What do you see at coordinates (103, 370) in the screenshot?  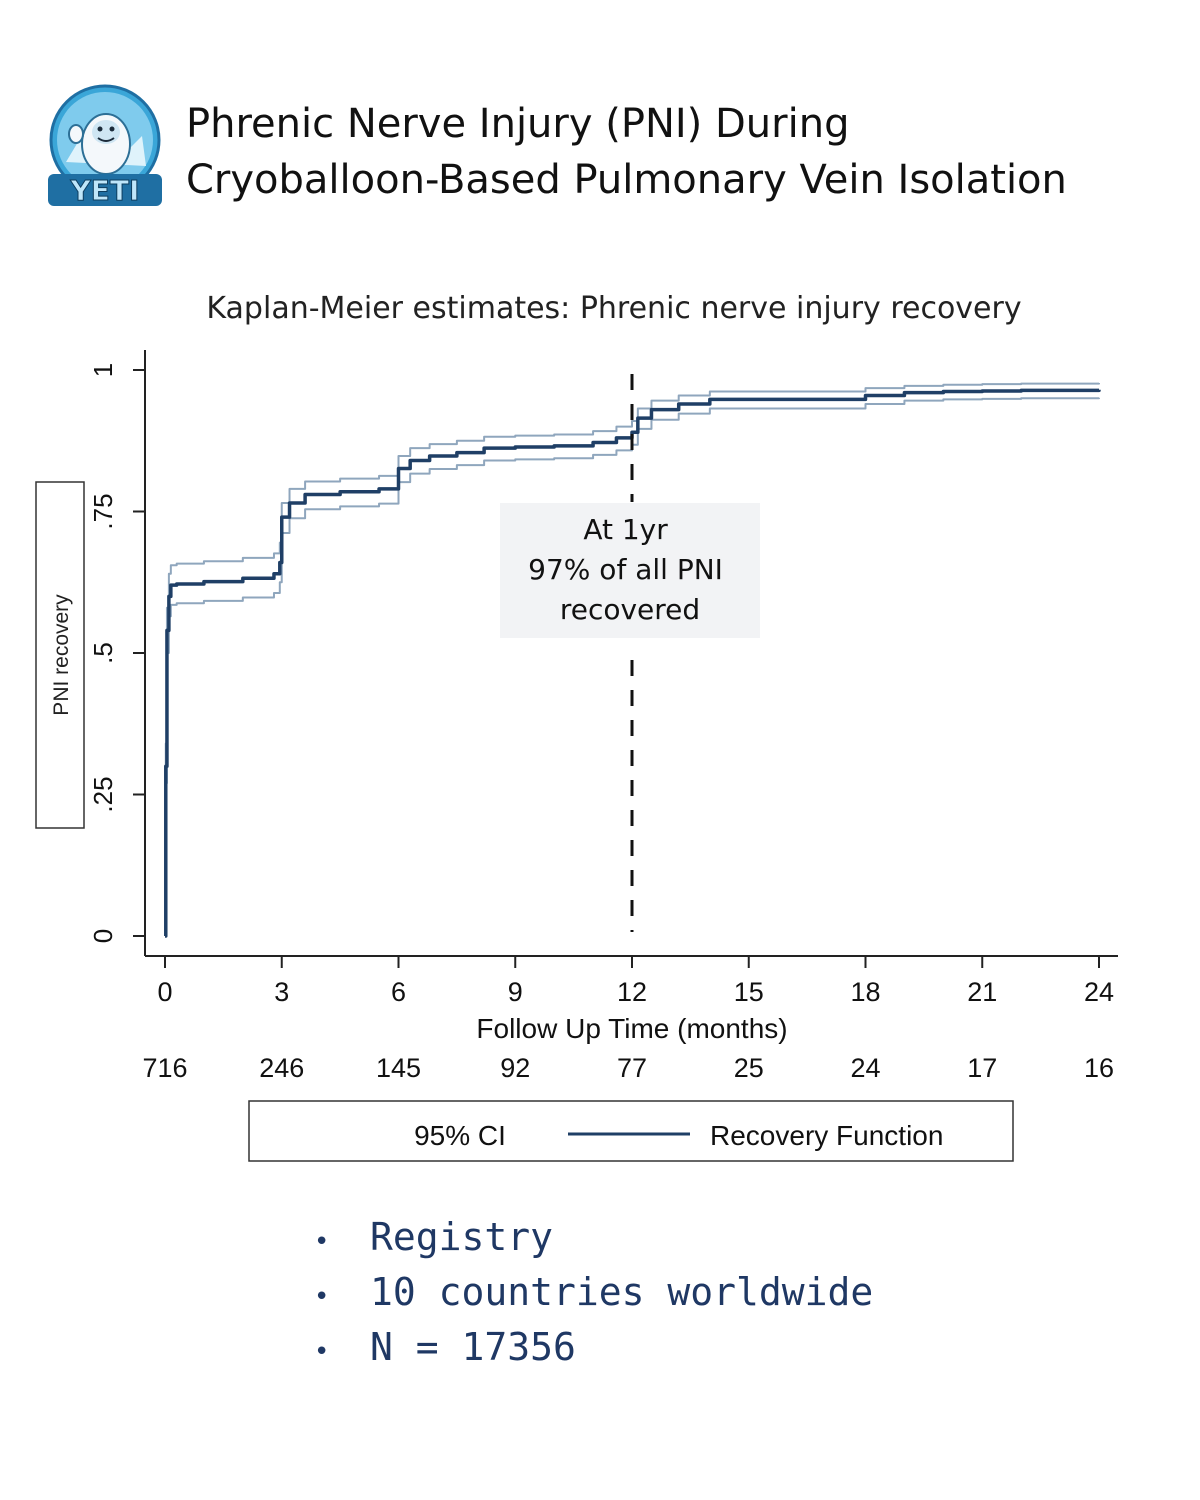 I see `y-tick-label: 1` at bounding box center [103, 370].